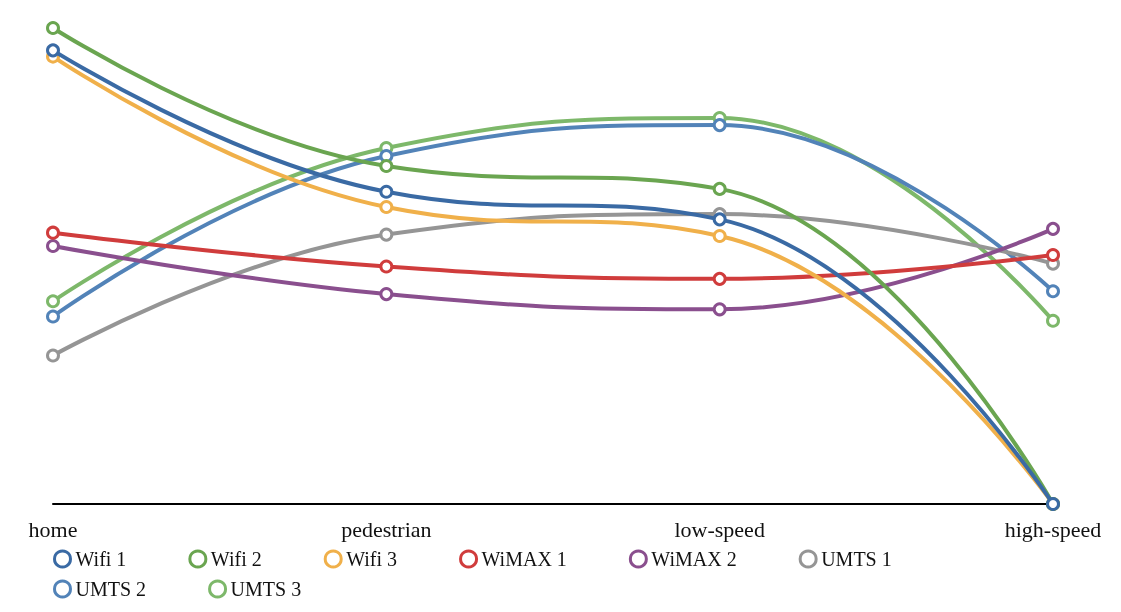  I want to click on legend-label: UMTS 3, so click(266, 589).